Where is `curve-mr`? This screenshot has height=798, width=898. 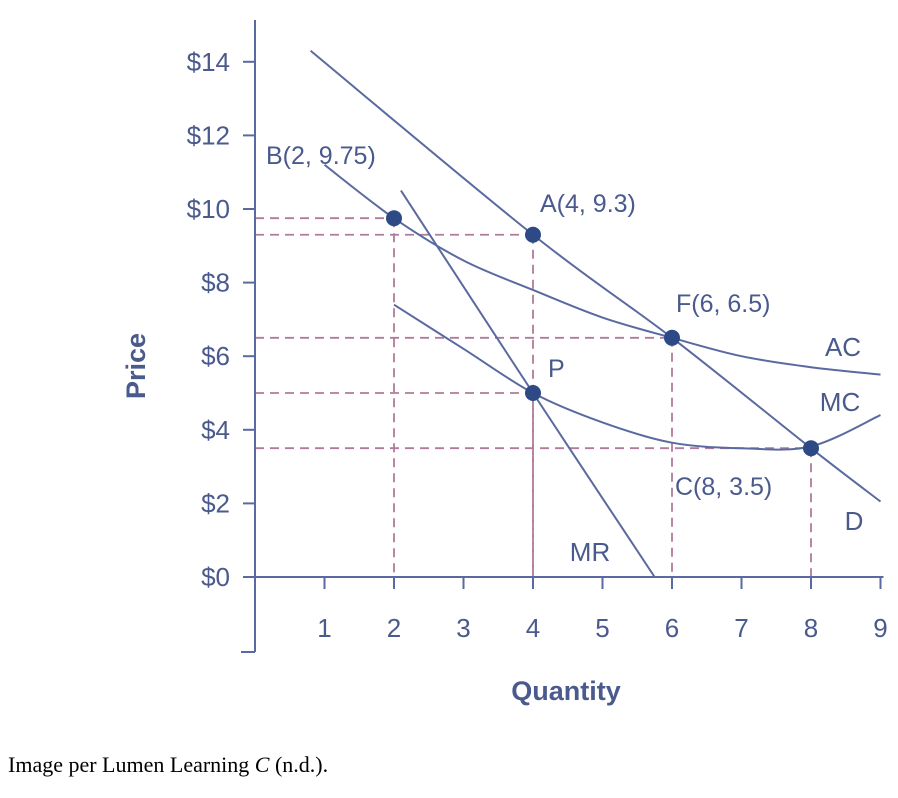 curve-mr is located at coordinates (528, 384).